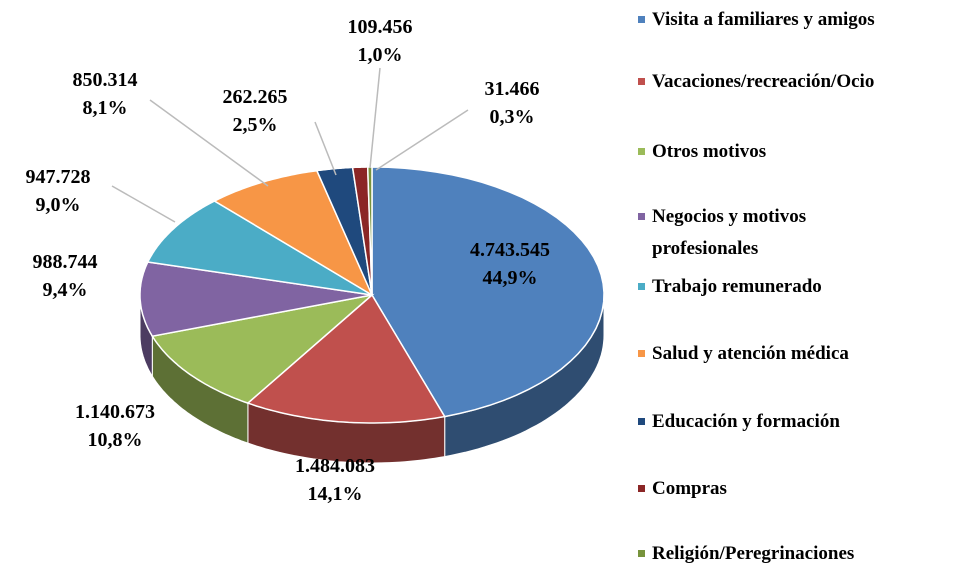  What do you see at coordinates (105, 108) in the screenshot?
I see `percent-label: 8,1%` at bounding box center [105, 108].